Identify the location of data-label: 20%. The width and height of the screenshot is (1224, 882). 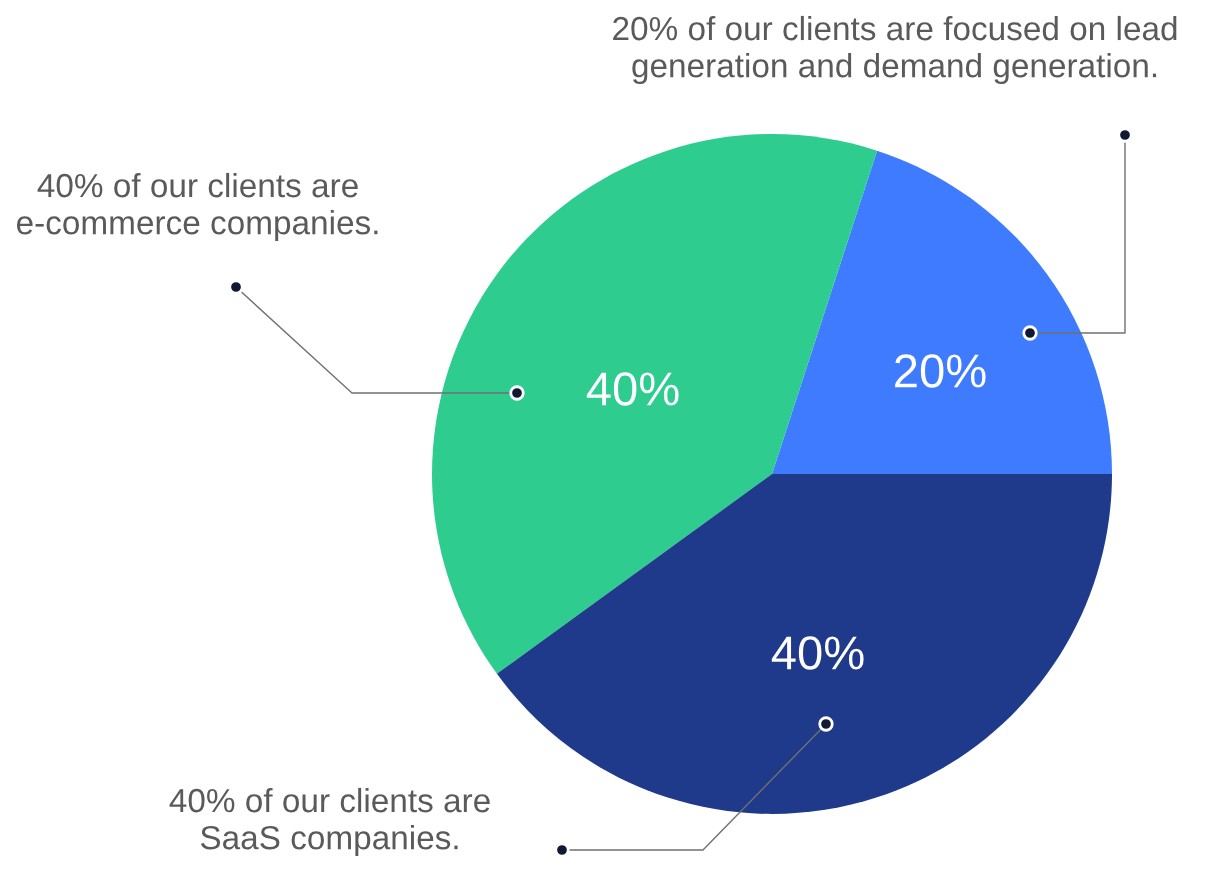
(940, 371).